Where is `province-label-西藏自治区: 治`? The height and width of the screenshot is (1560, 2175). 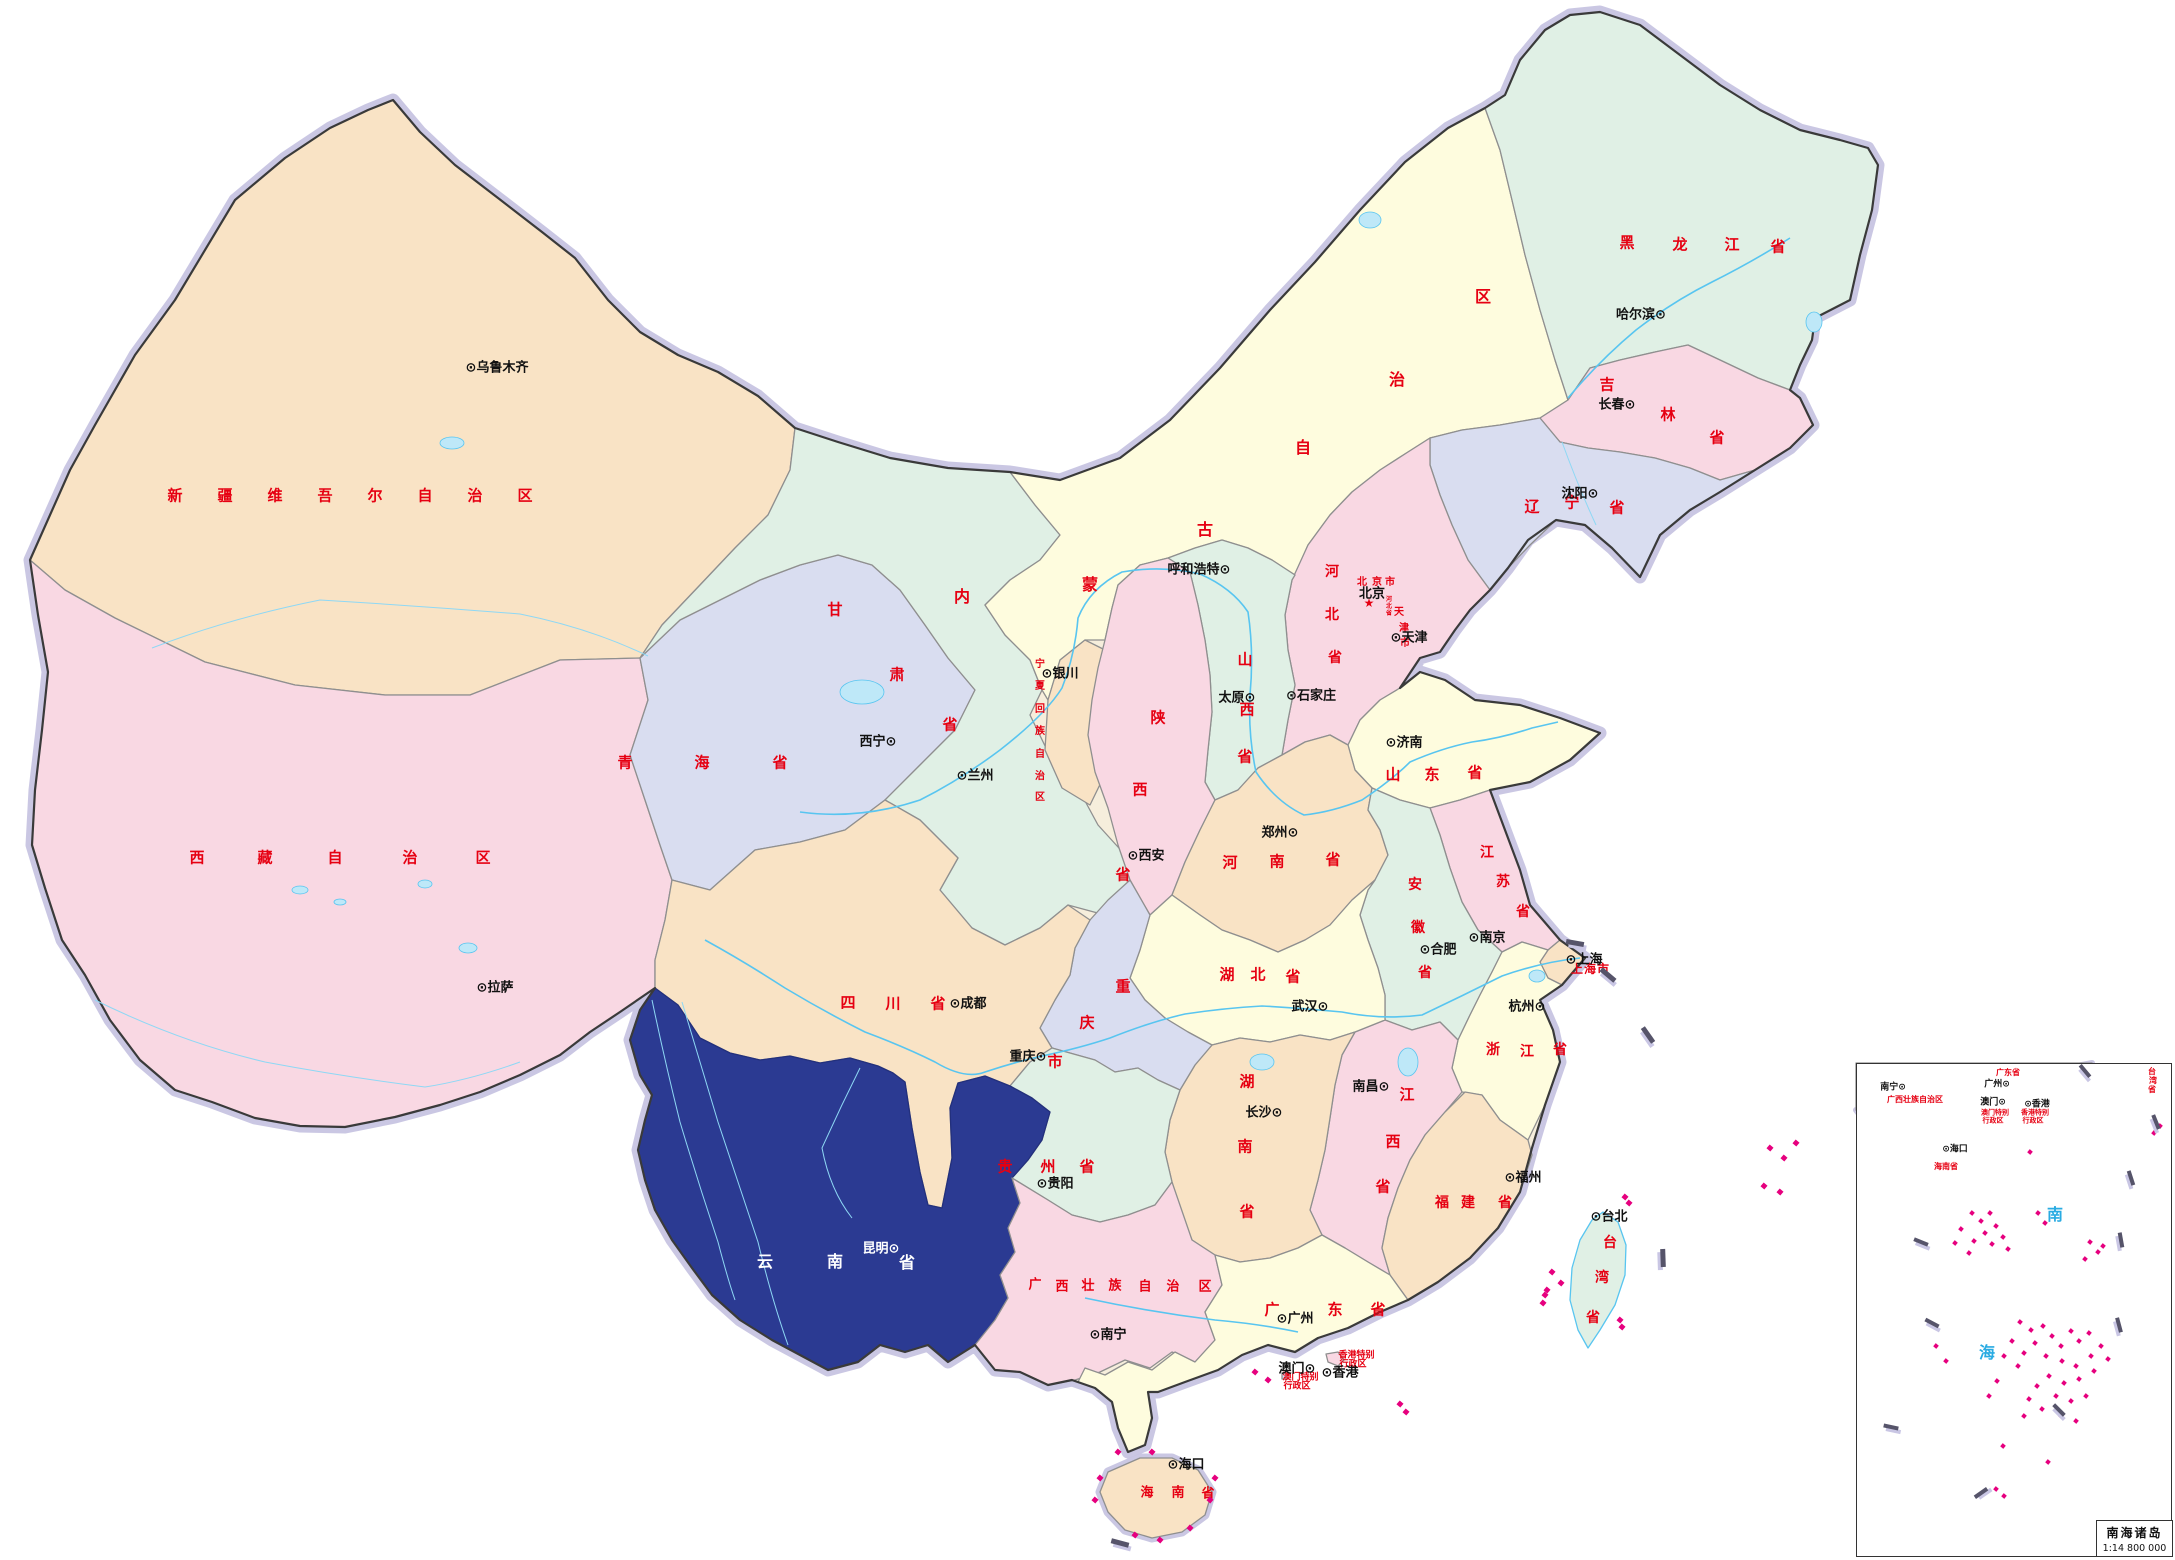 province-label-西藏自治区: 治 is located at coordinates (410, 857).